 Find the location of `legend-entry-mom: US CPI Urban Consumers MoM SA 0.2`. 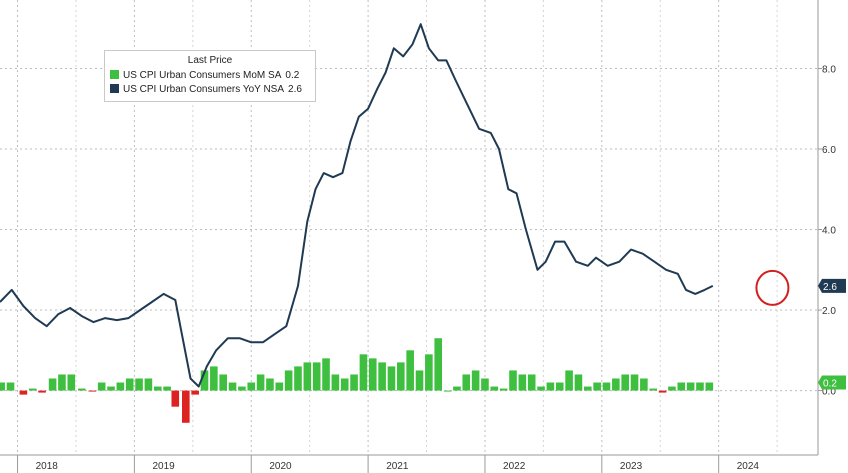

legend-entry-mom: US CPI Urban Consumers MoM SA 0.2 is located at coordinates (204, 76).